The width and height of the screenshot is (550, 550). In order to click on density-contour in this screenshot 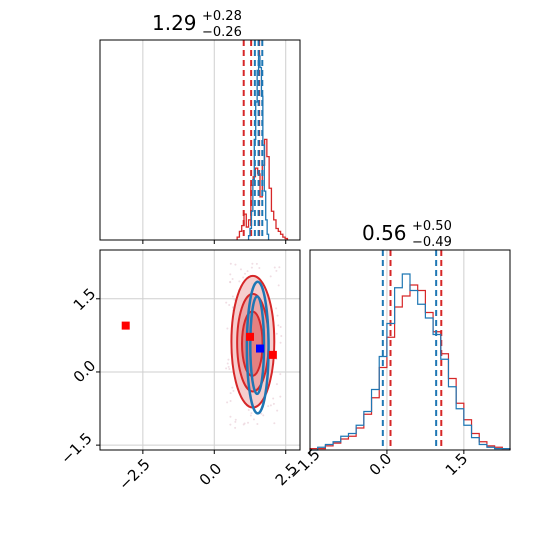, I will do `click(257, 347)`.